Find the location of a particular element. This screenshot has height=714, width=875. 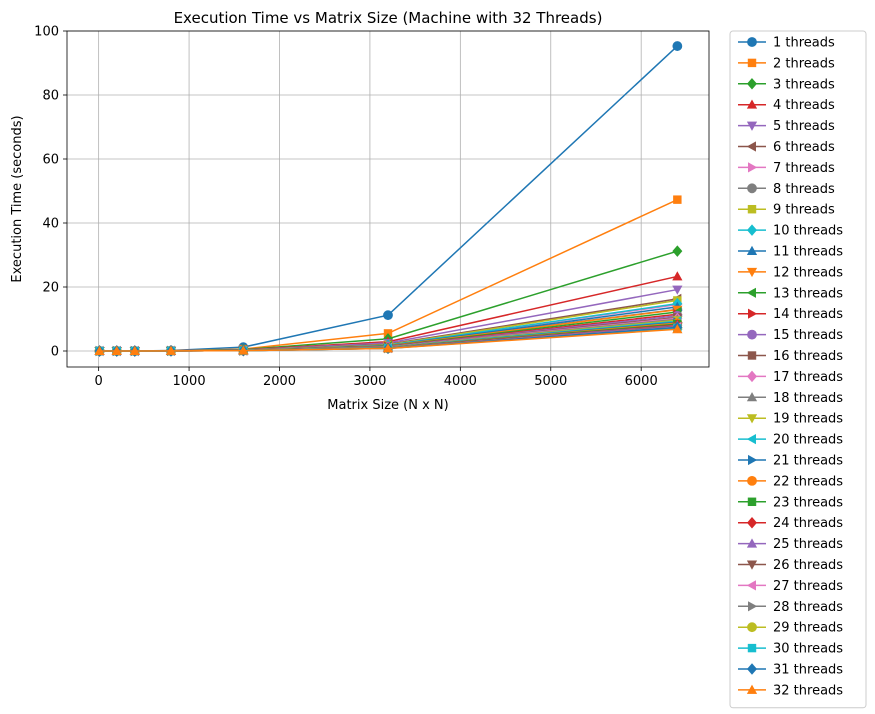

legend-item: 3 threads is located at coordinates (786, 84).